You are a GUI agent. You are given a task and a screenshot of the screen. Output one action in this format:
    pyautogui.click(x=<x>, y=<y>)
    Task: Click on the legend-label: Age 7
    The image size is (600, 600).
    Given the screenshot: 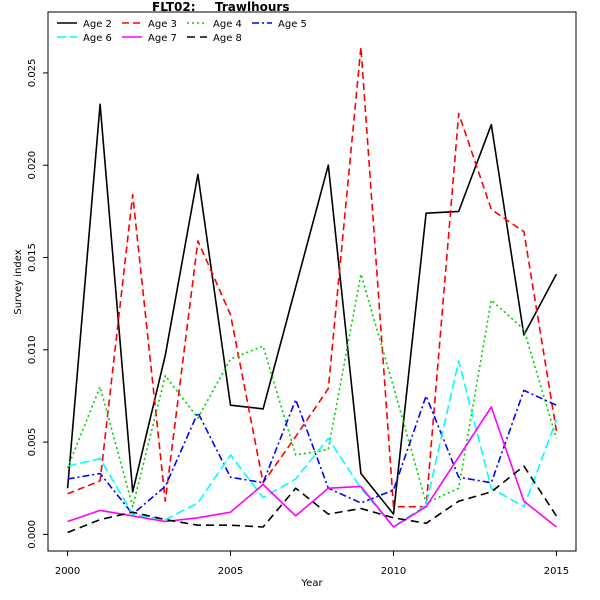 What is the action you would take?
    pyautogui.click(x=162, y=38)
    